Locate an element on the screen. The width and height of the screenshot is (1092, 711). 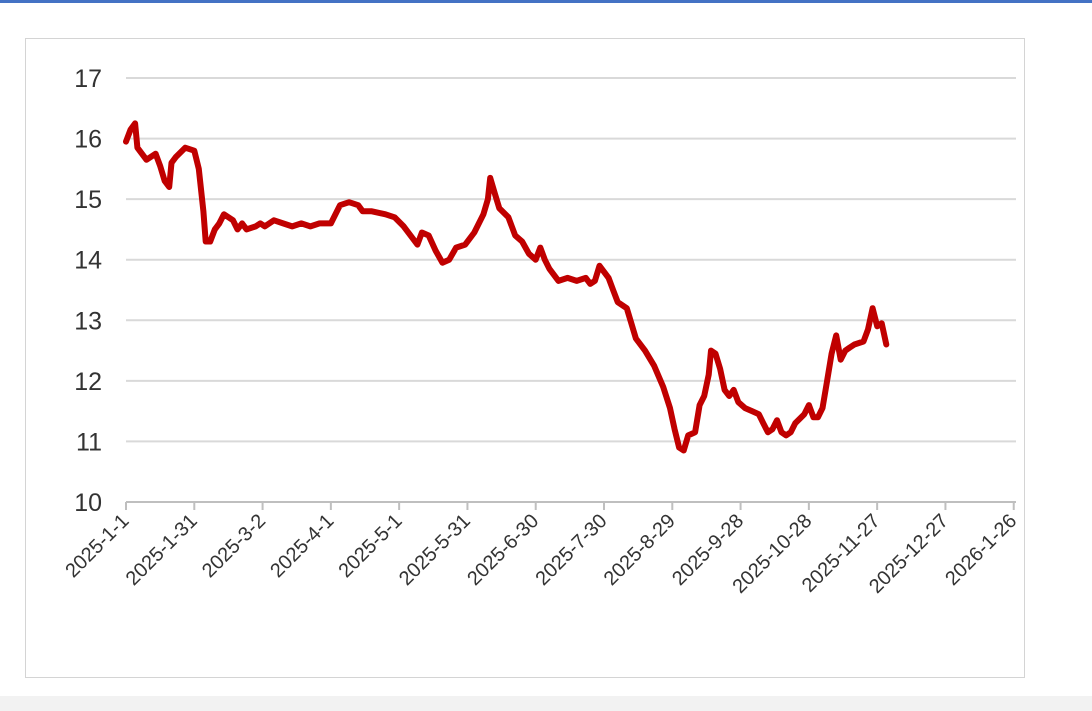
y-tick-label: 12 is located at coordinates (88, 382).